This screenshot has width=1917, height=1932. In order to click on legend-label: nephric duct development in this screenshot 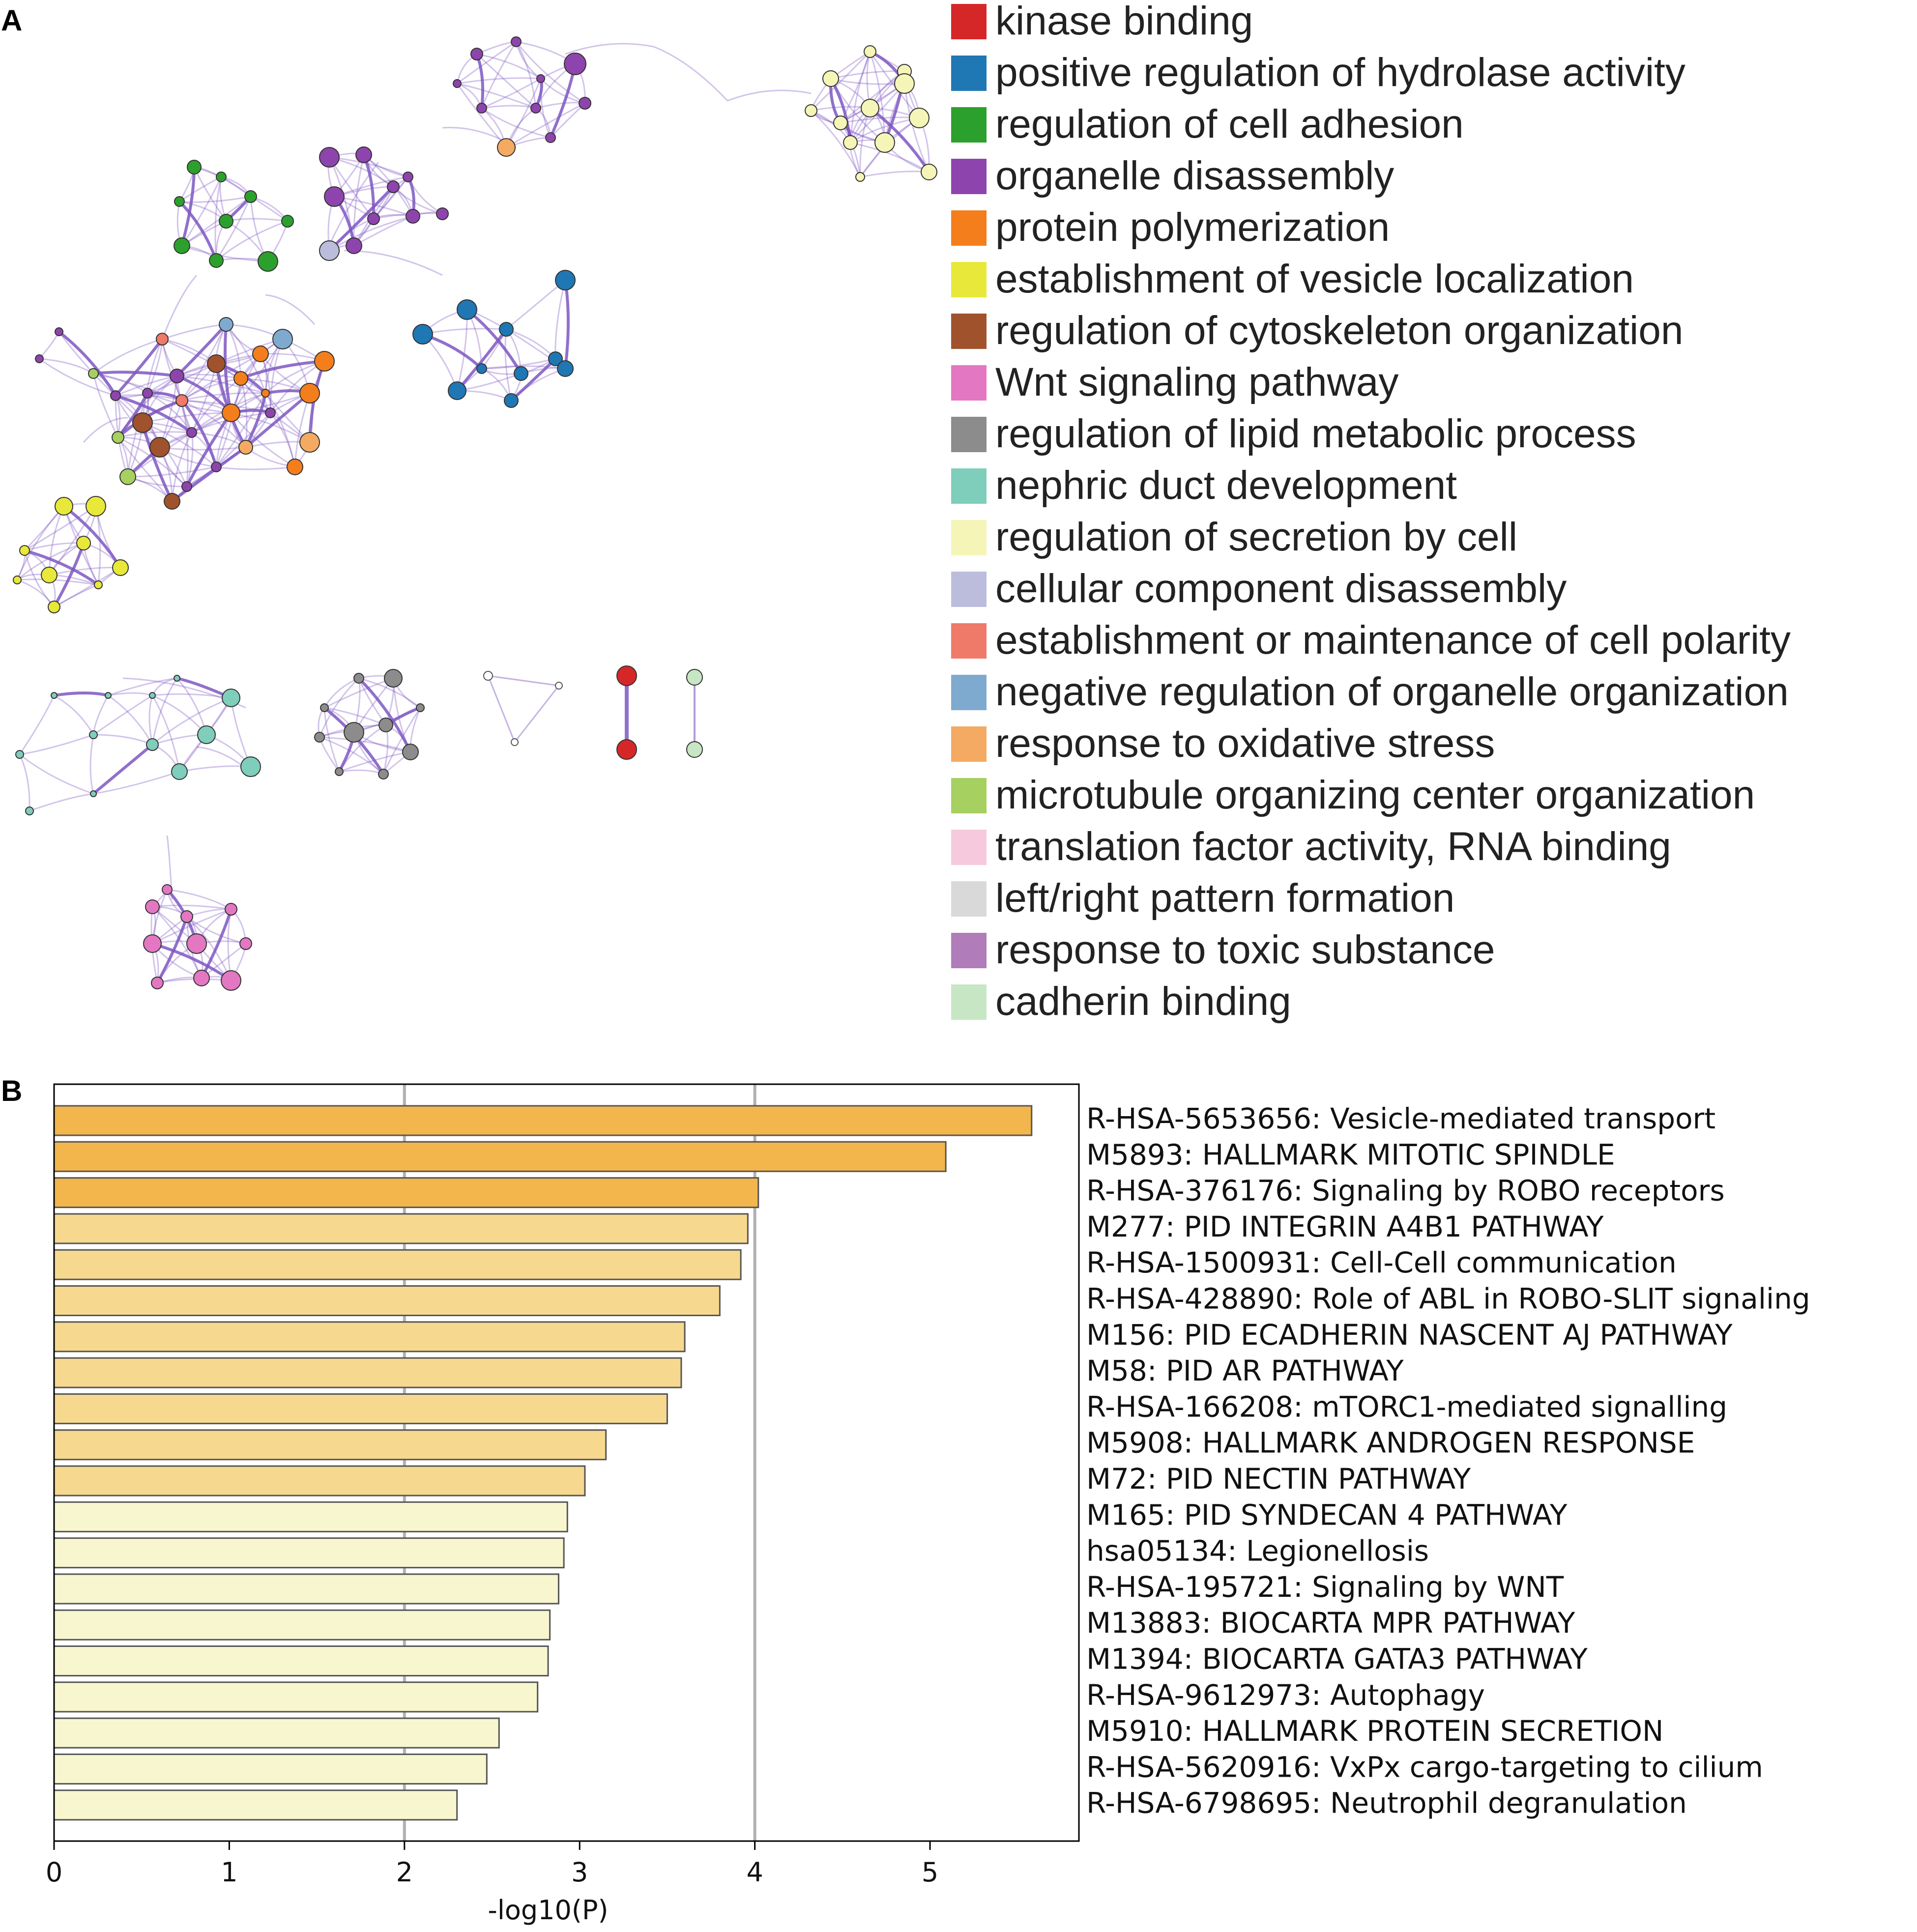, I will do `click(1226, 485)`.